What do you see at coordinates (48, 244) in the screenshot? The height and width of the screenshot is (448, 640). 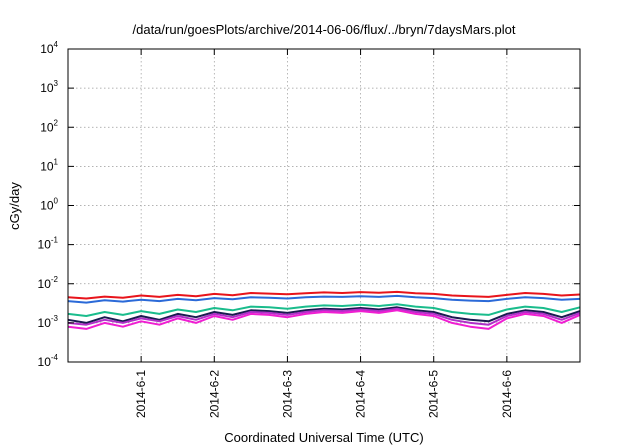 I see `y-tick-label: 10⁻¹` at bounding box center [48, 244].